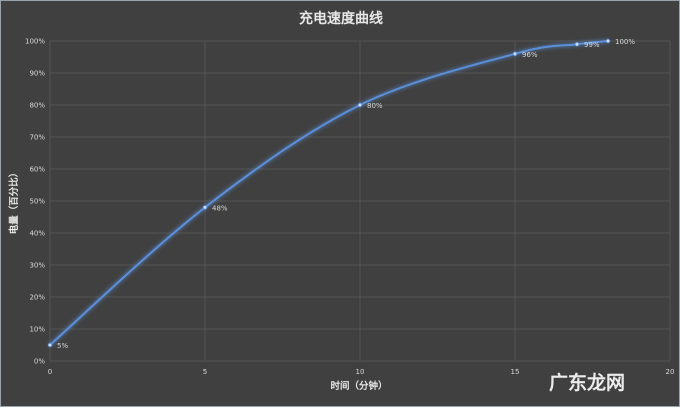 The image size is (680, 408). What do you see at coordinates (515, 372) in the screenshot?
I see `x-tick-label: 15` at bounding box center [515, 372].